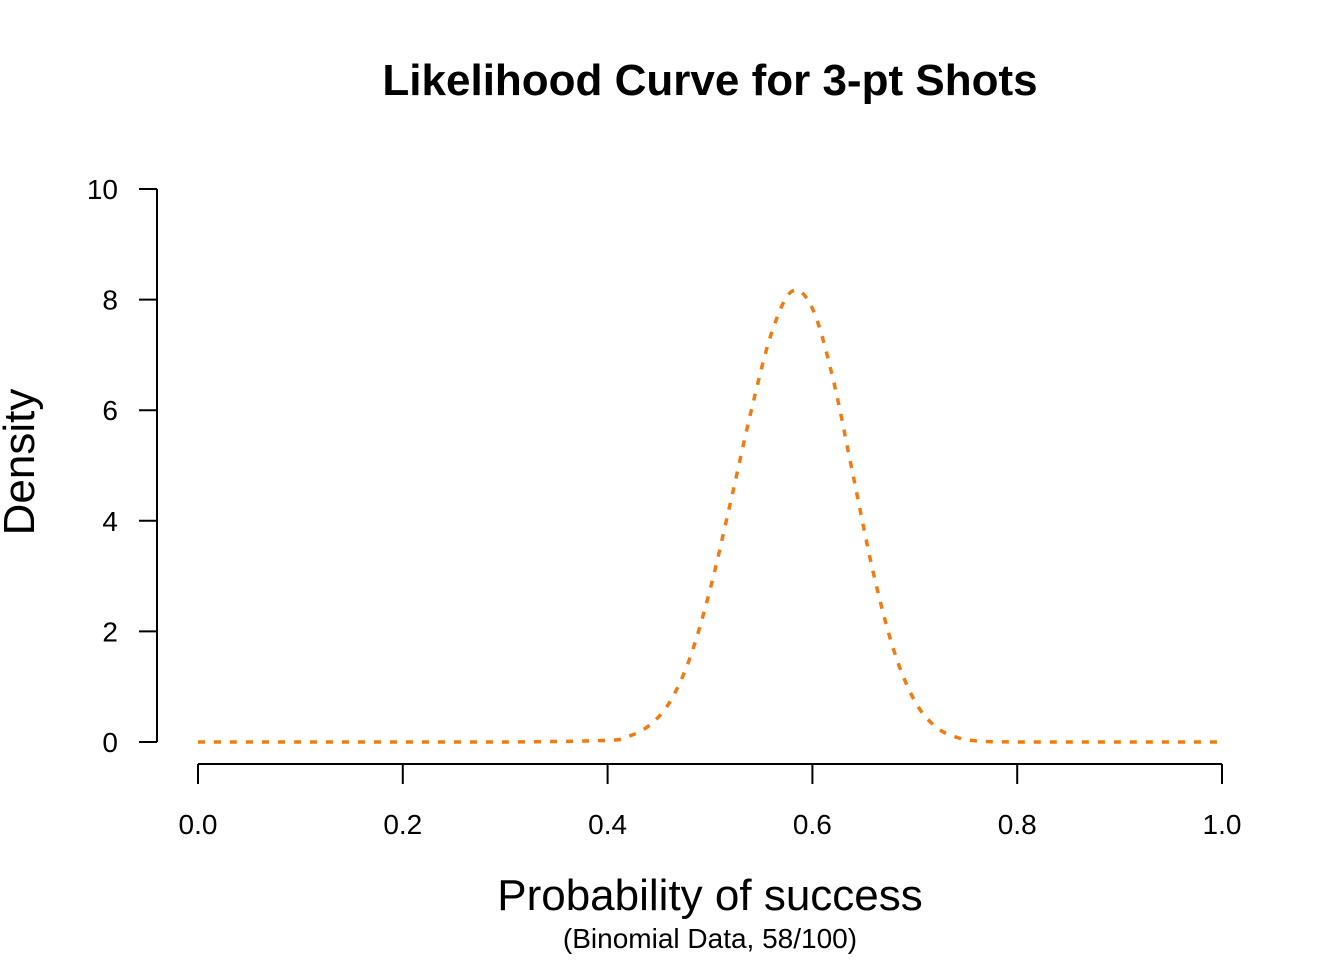  Describe the element at coordinates (102, 189) in the screenshot. I see `y-tick-label: 10` at that location.